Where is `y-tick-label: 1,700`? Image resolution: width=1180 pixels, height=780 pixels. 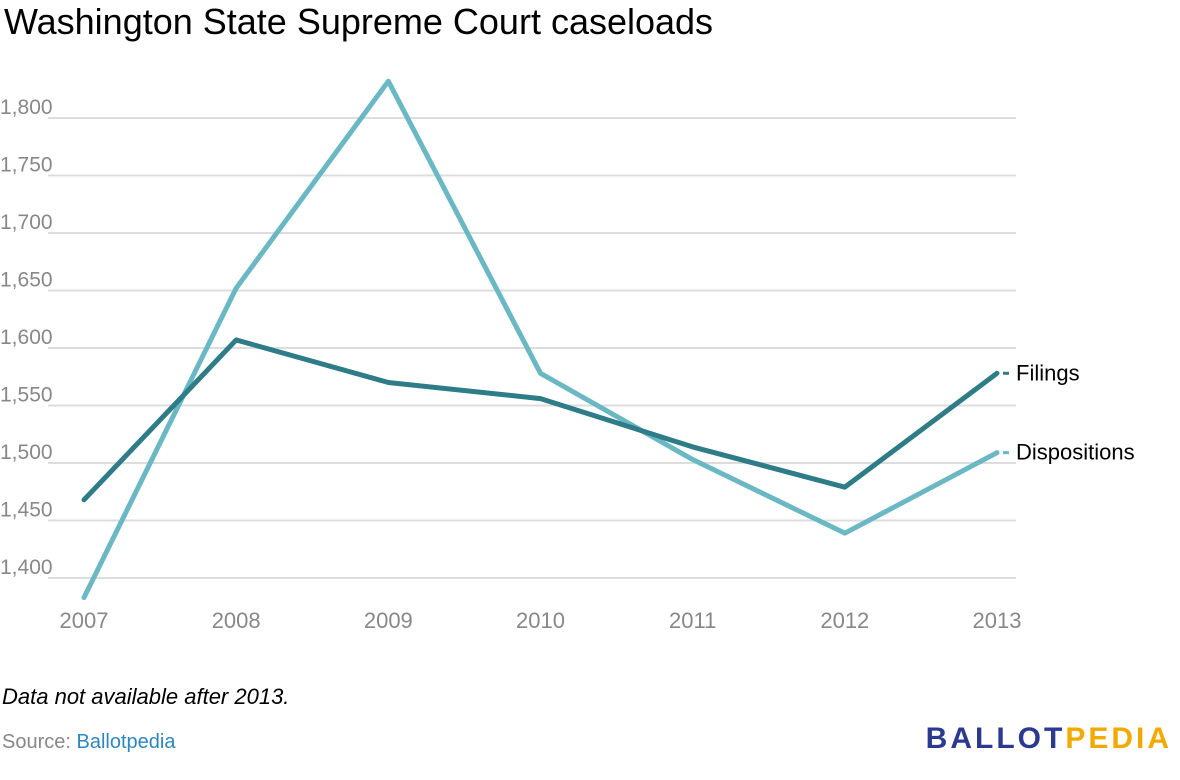
y-tick-label: 1,700 is located at coordinates (26, 222).